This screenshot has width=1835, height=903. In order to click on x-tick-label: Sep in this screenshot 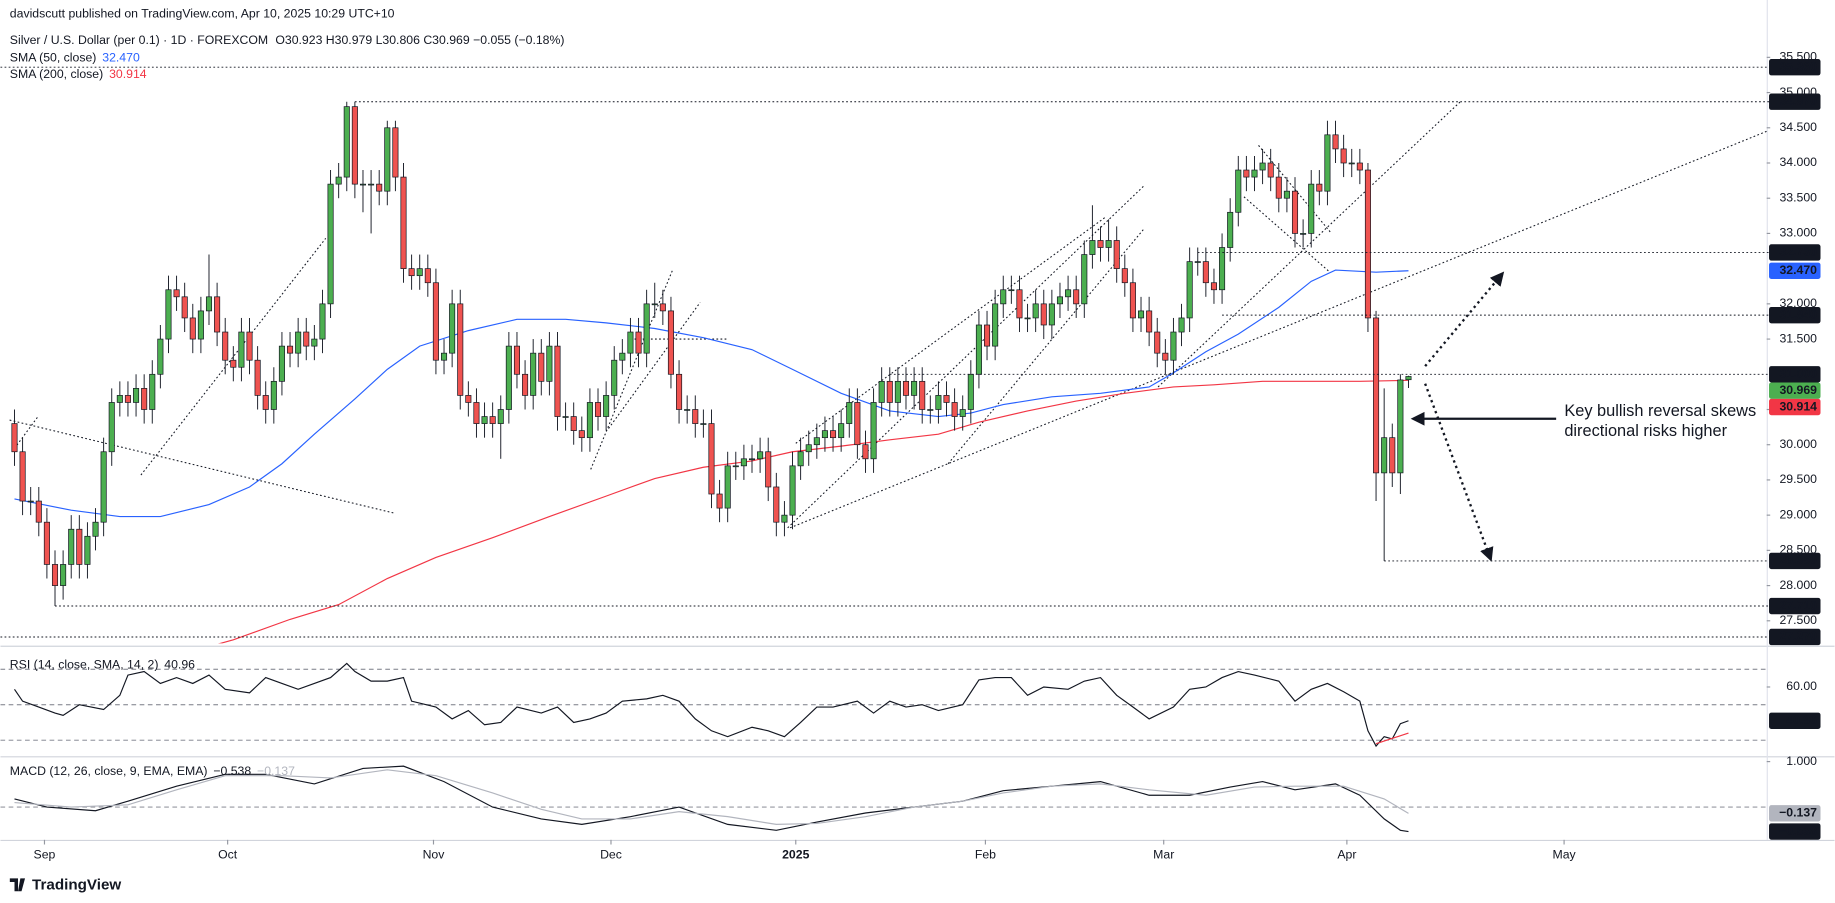, I will do `click(45, 854)`.